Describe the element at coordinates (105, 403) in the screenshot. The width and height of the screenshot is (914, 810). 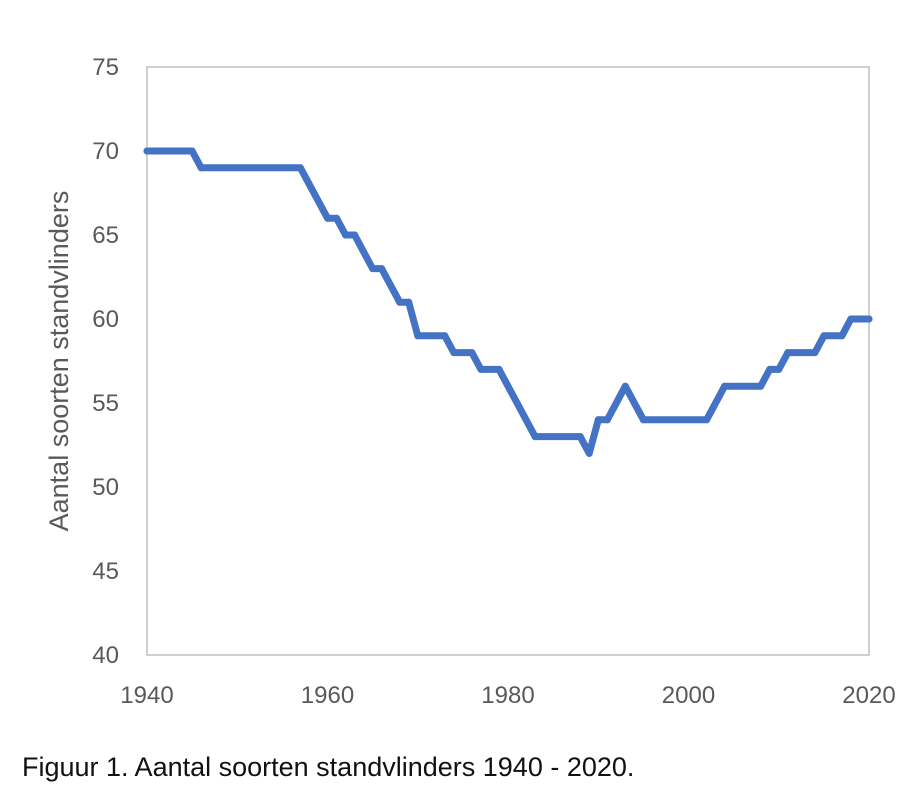
I see `y-tick-label: 55` at that location.